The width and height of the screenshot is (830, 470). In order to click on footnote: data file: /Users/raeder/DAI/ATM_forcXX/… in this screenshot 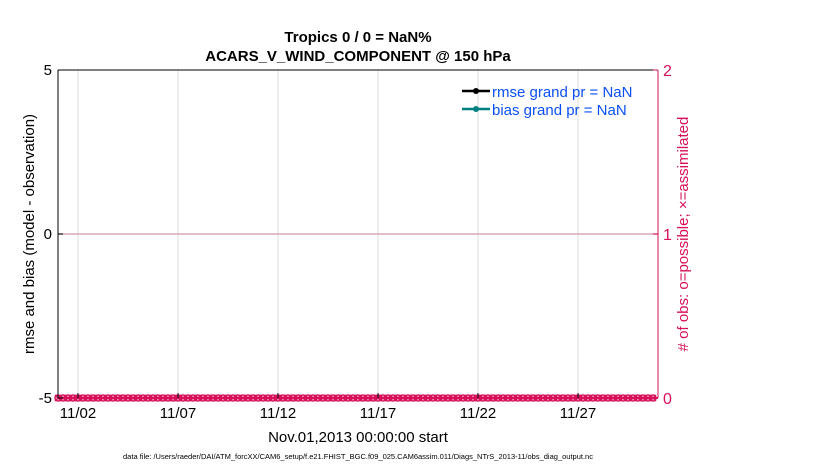, I will do `click(358, 456)`.